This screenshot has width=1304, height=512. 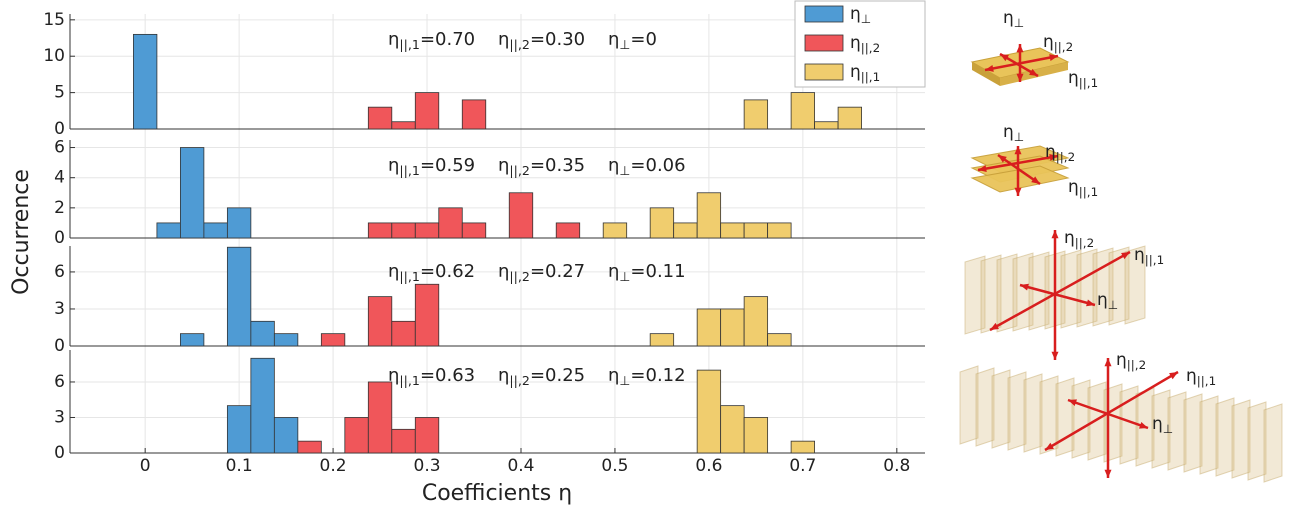 I want to click on y-tick-label: 15, so click(x=54, y=20).